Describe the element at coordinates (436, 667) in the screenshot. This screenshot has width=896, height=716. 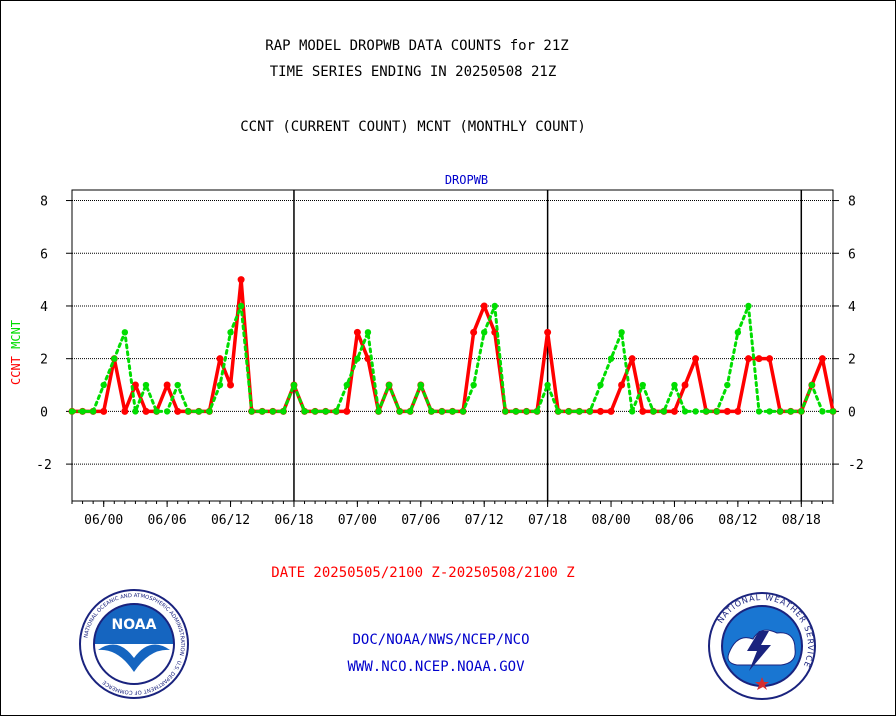
I see `website-link: WWW.NCO.NCEP.NOAA.GOV` at that location.